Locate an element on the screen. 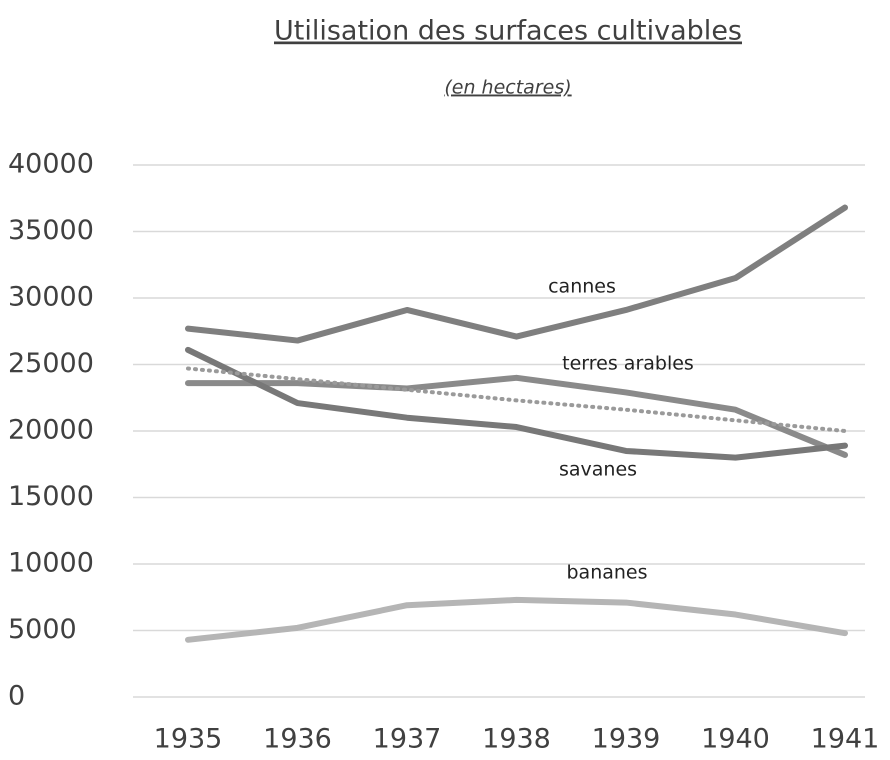 The image size is (890, 760). y-tick-label: 20000 is located at coordinates (51, 430).